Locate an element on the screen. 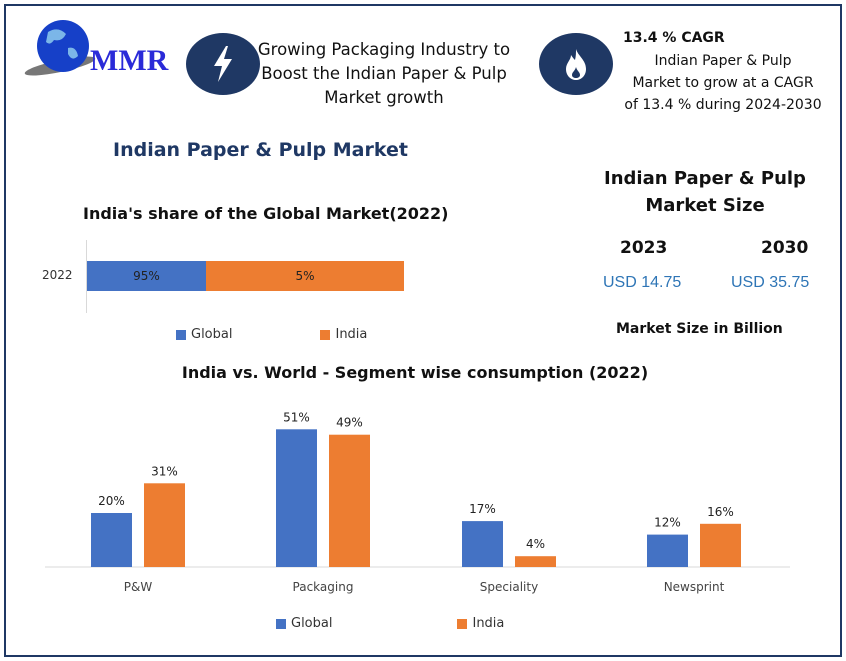 This screenshot has height=661, width=846. year-2023: 2023 is located at coordinates (644, 248).